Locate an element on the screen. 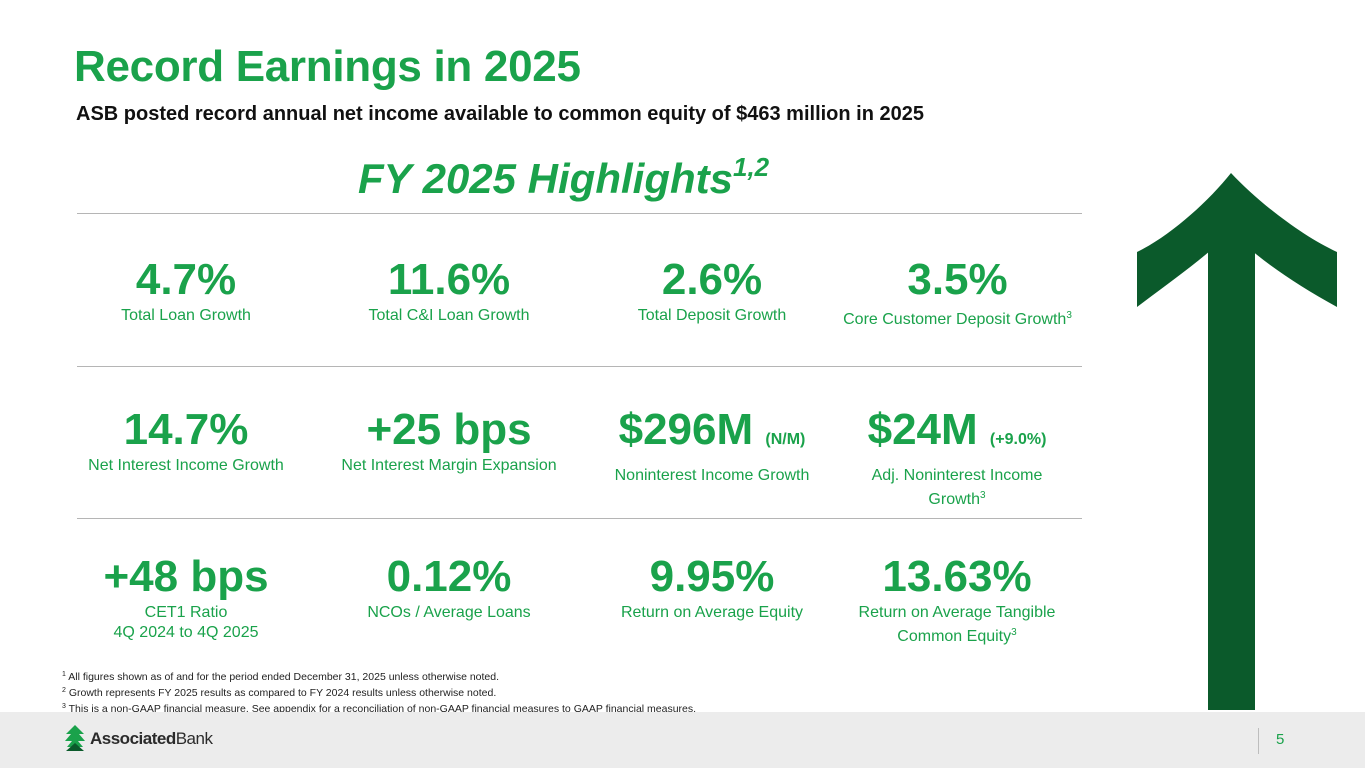 The width and height of the screenshot is (1365, 768). metric-value-text: 2.6% is located at coordinates (712, 279).